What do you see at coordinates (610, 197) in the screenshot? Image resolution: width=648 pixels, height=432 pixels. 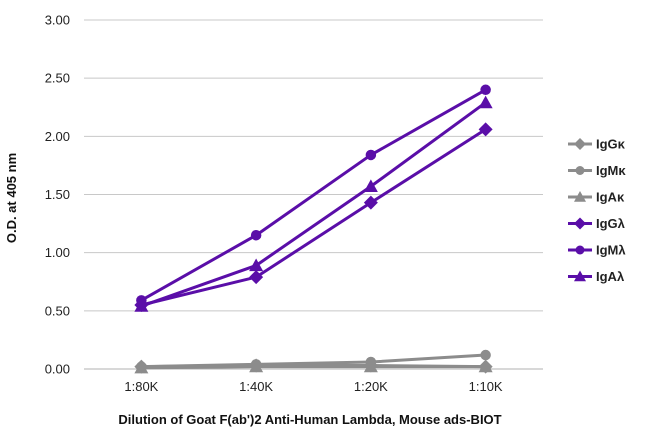 I see `legend-label: IgAκ` at bounding box center [610, 197].